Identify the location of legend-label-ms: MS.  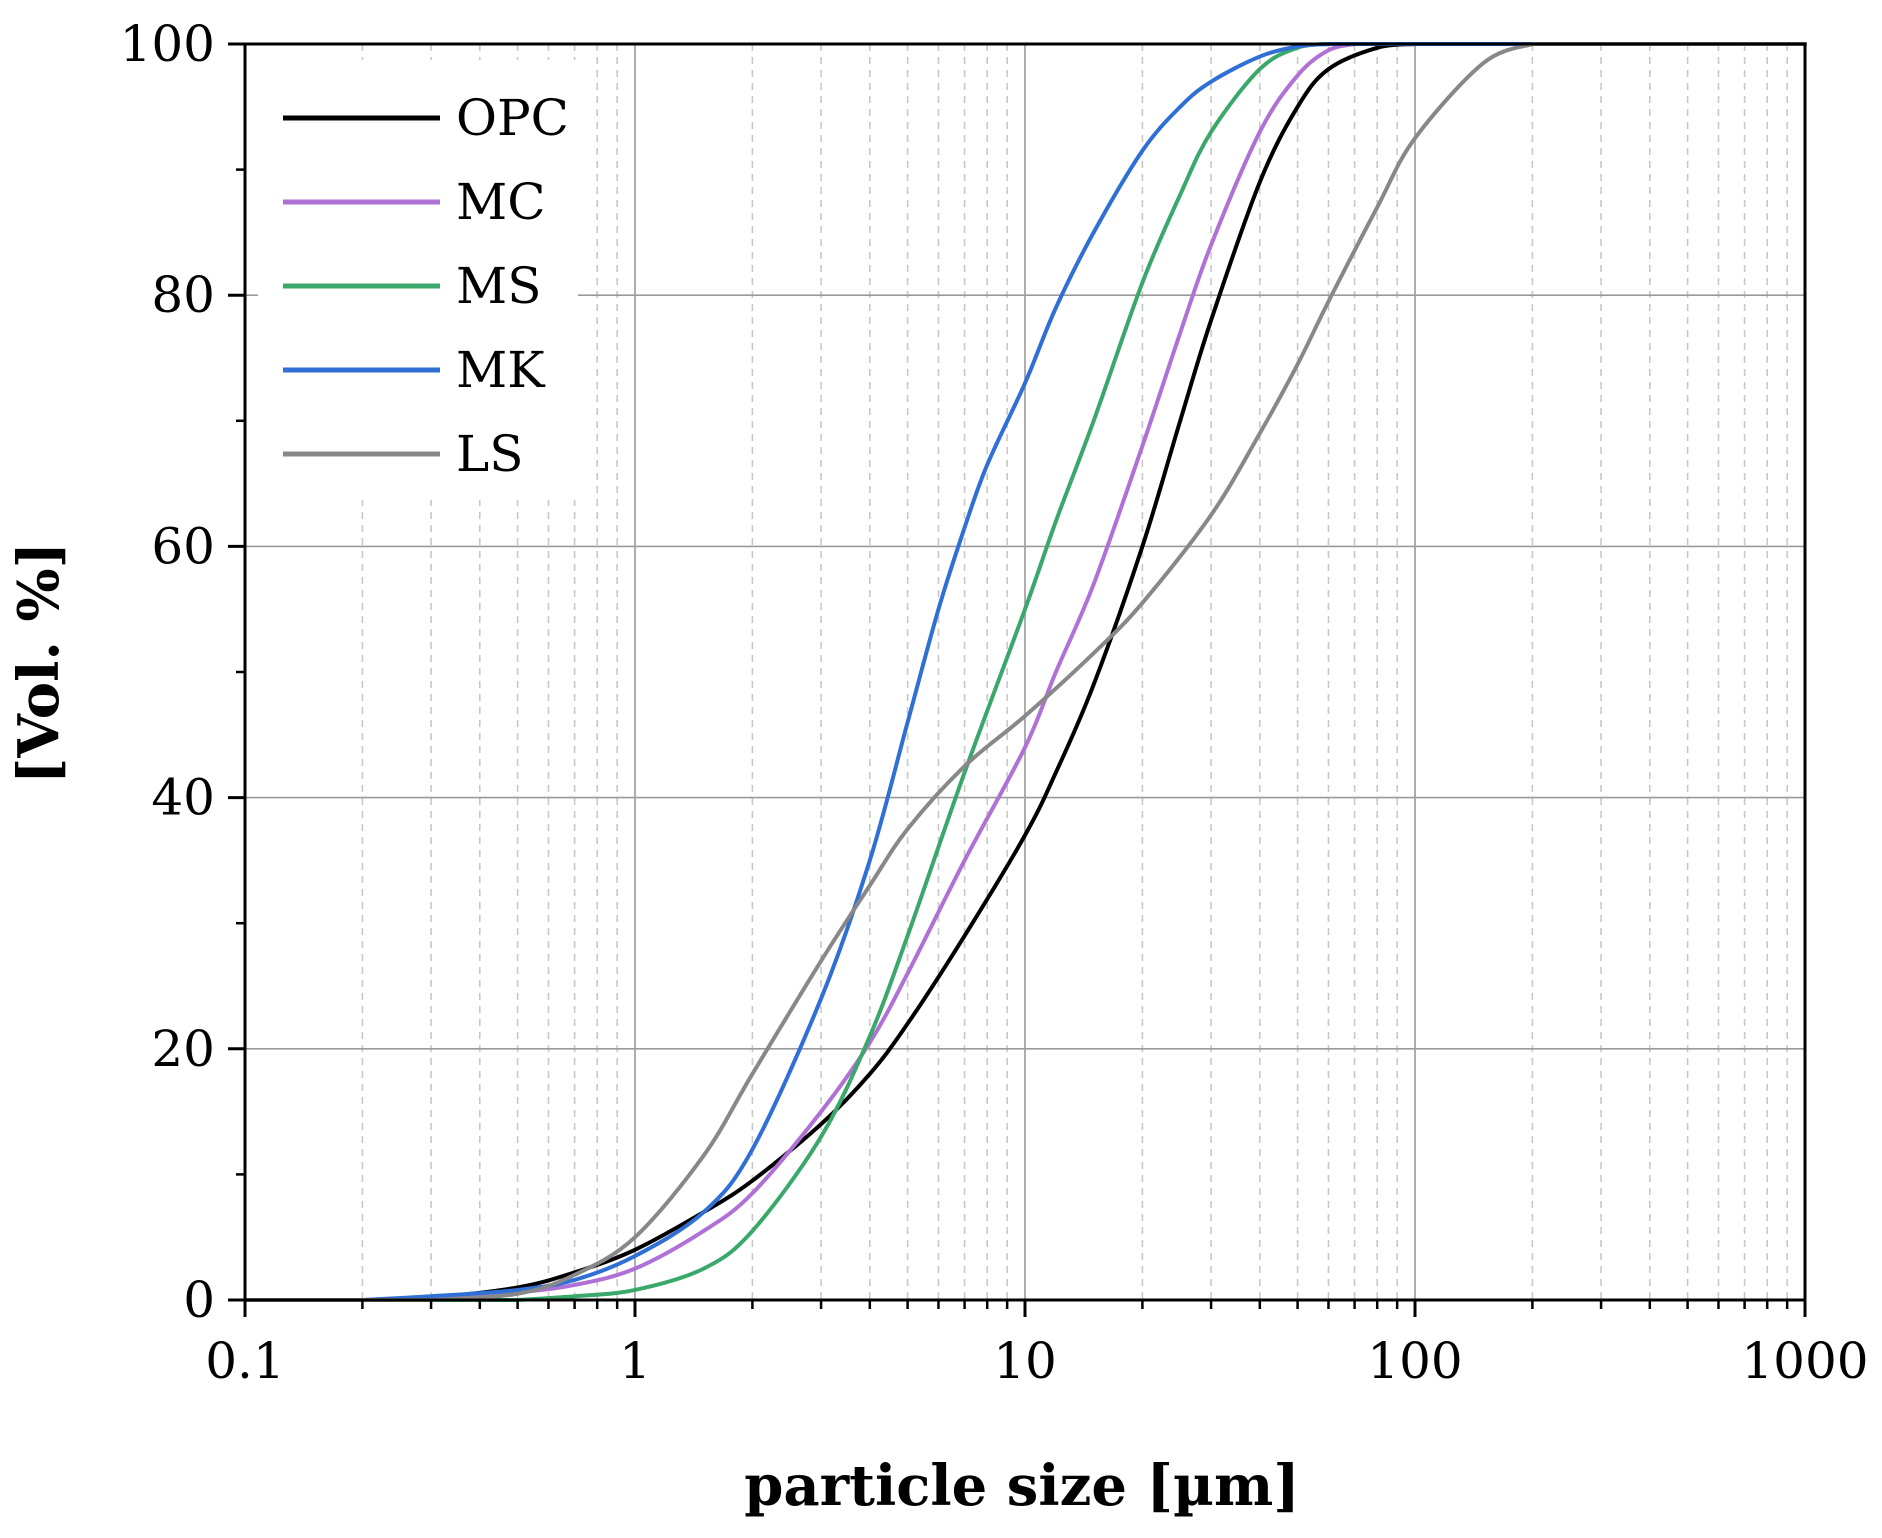
(498, 286).